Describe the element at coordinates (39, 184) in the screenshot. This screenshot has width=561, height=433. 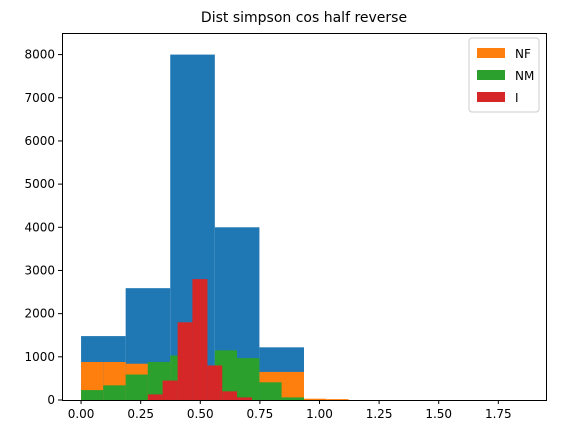
I see `y-tick-label: 5000` at that location.